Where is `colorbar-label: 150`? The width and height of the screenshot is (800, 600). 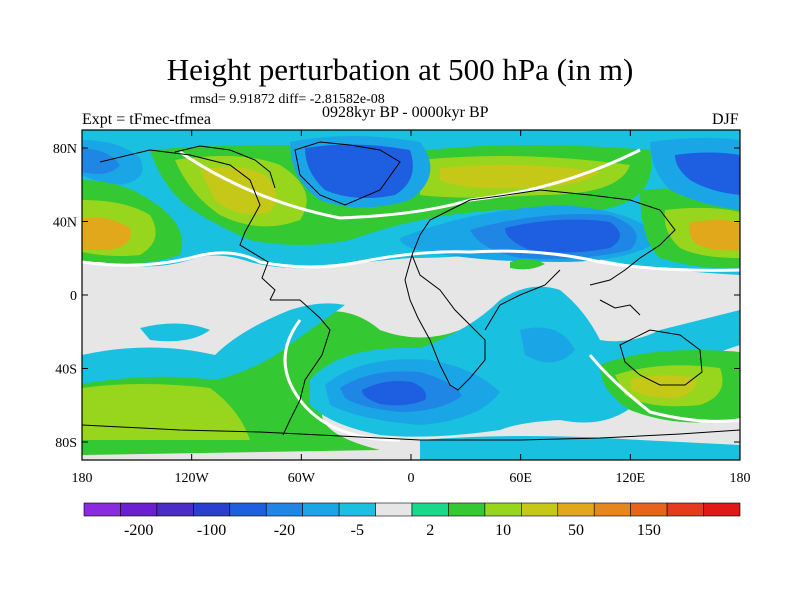 colorbar-label: 150 is located at coordinates (649, 530).